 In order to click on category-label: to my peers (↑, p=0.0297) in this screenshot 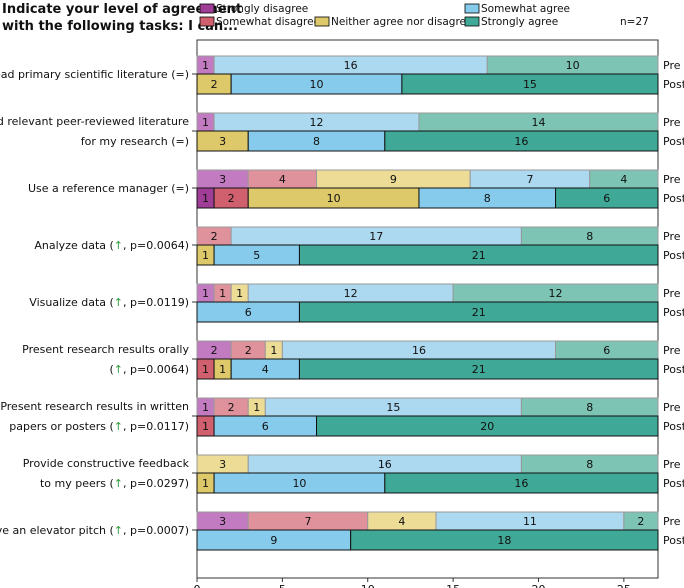, I will do `click(114, 483)`.